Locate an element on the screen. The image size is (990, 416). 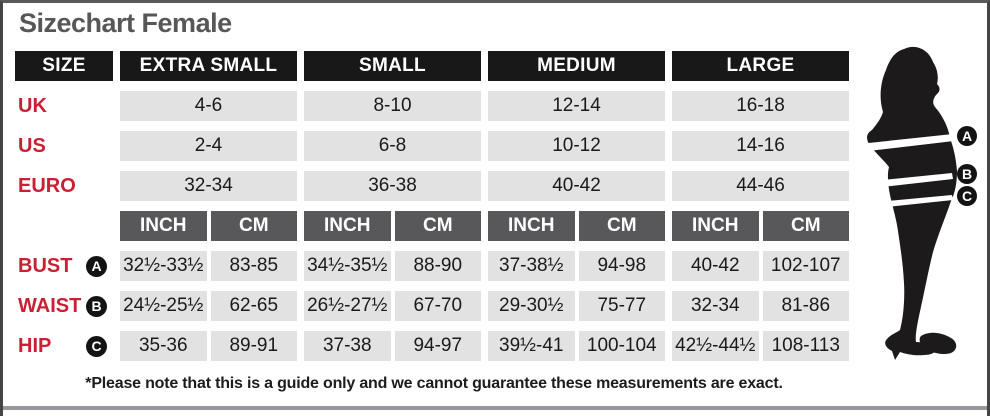
table-unit-header-row: INCH CM INCH CM INCH CM INCH CM is located at coordinates (434, 226).